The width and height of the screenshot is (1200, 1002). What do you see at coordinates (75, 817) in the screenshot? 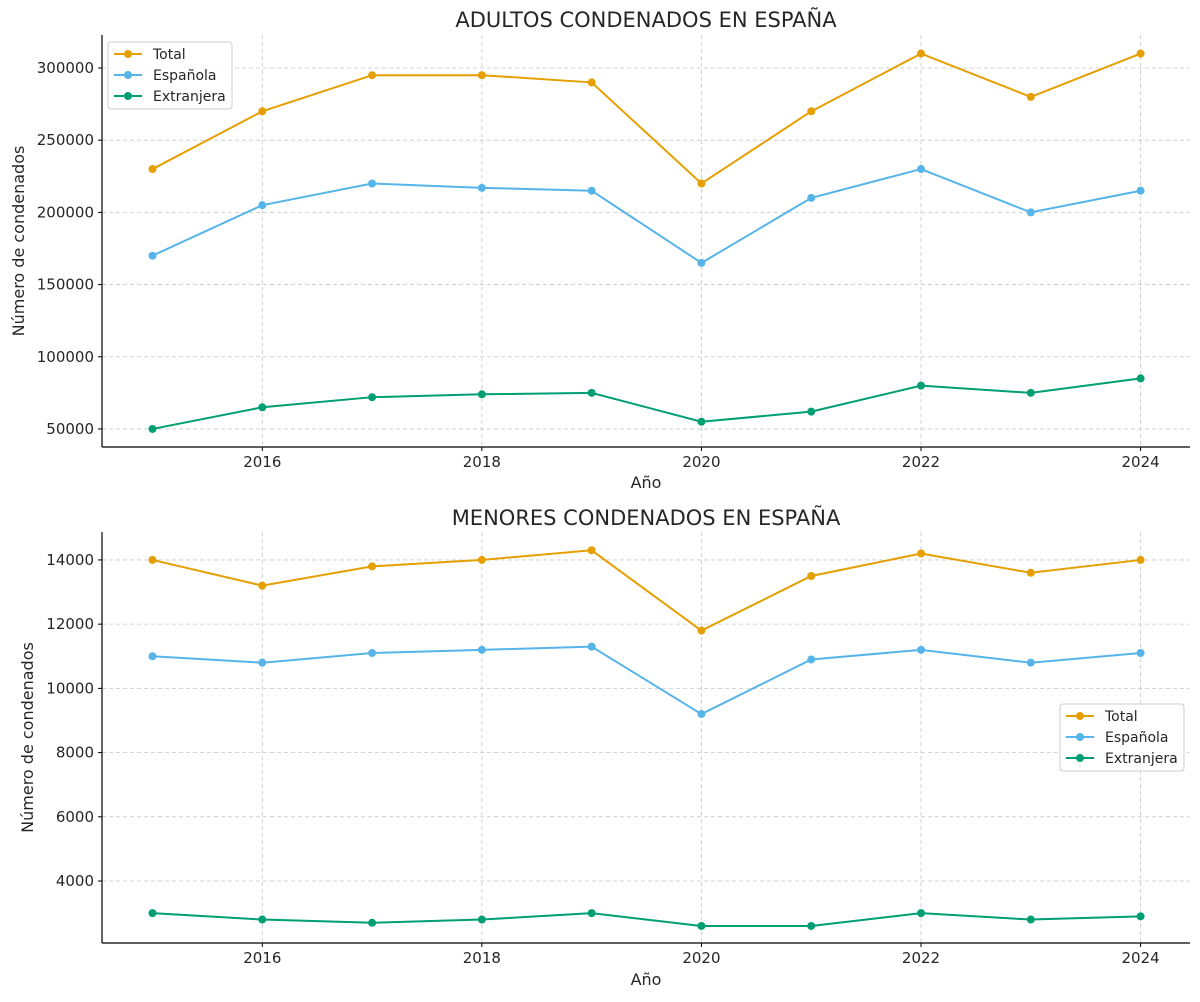
I see `y-tick-label: 6000` at bounding box center [75, 817].